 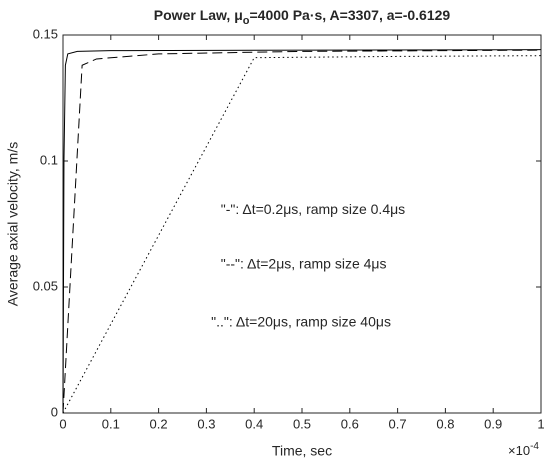 What do you see at coordinates (254, 423) in the screenshot?
I see `x-tick-label: 0.4` at bounding box center [254, 423].